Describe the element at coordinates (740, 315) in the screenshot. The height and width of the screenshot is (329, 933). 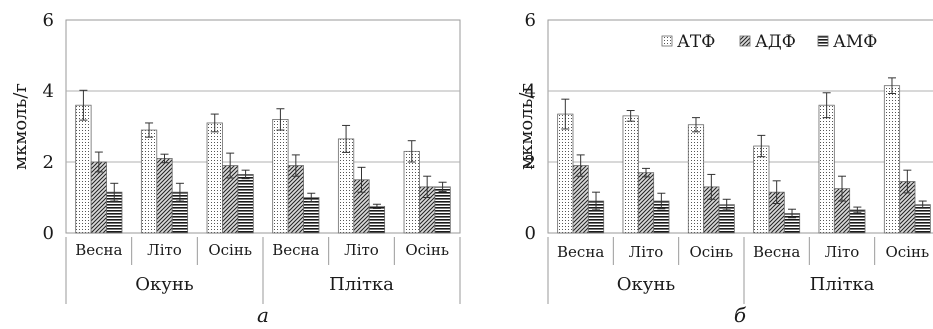
I see `panel-label: б` at that location.